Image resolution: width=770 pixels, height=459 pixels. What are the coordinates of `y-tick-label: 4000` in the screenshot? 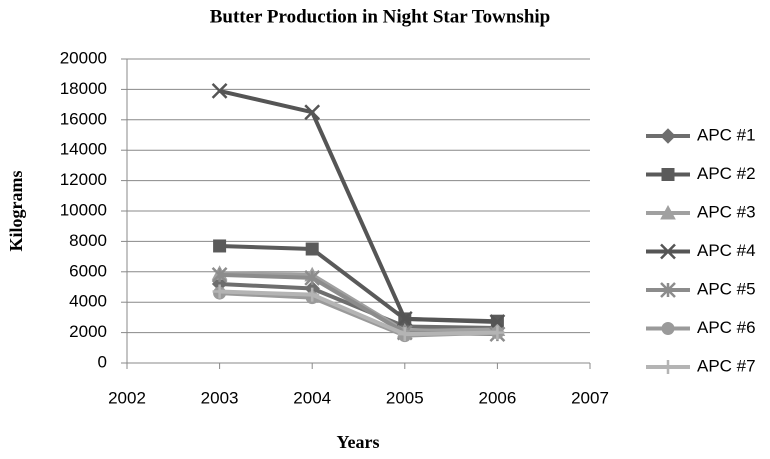 It's located at (88, 301).